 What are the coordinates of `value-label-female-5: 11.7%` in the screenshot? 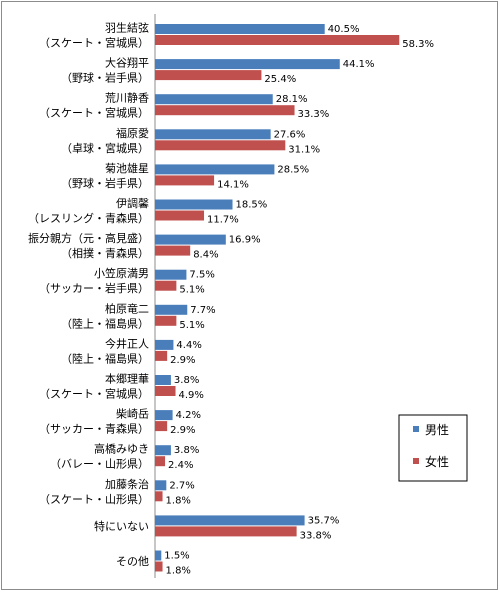 It's located at (223, 220).